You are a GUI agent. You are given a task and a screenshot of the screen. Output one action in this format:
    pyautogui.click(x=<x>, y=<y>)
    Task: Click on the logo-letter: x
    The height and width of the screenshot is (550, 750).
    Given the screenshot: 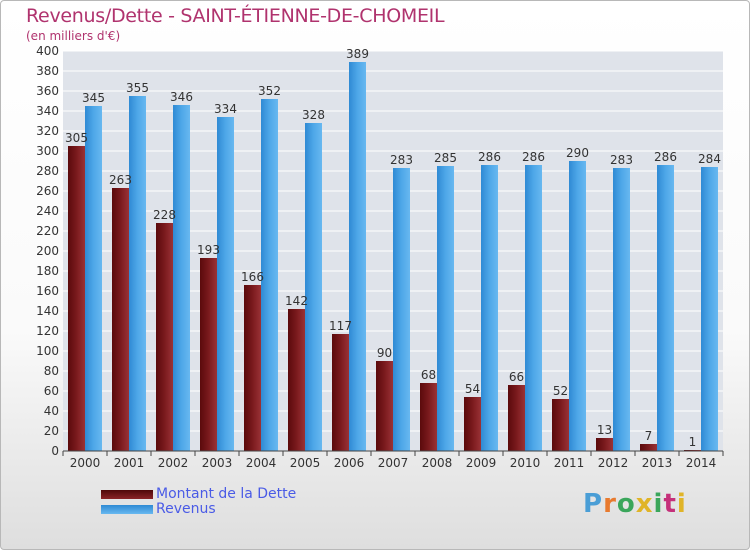 What is the action you would take?
    pyautogui.click(x=644, y=504)
    